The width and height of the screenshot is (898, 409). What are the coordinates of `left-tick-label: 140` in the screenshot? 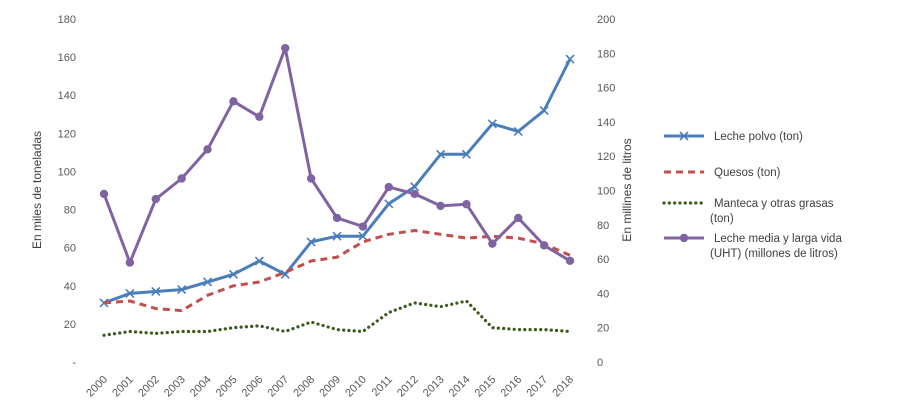 It's located at (67, 96).